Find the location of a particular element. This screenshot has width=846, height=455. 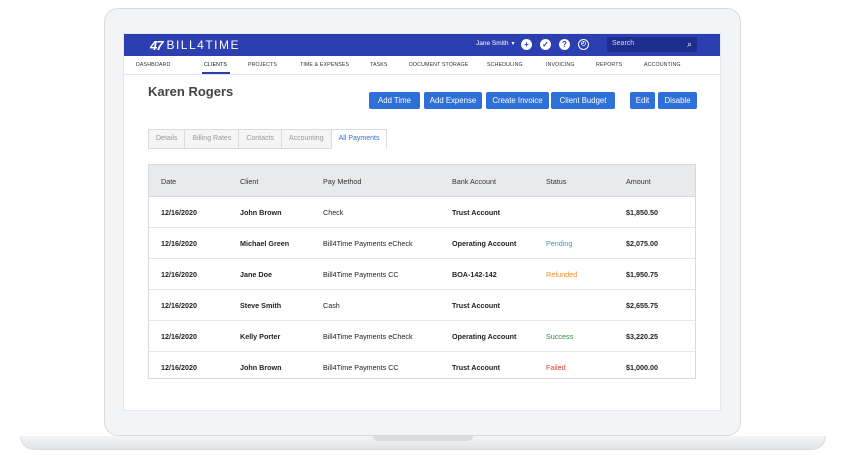

nav-clients: CLIENTS is located at coordinates (216, 65).